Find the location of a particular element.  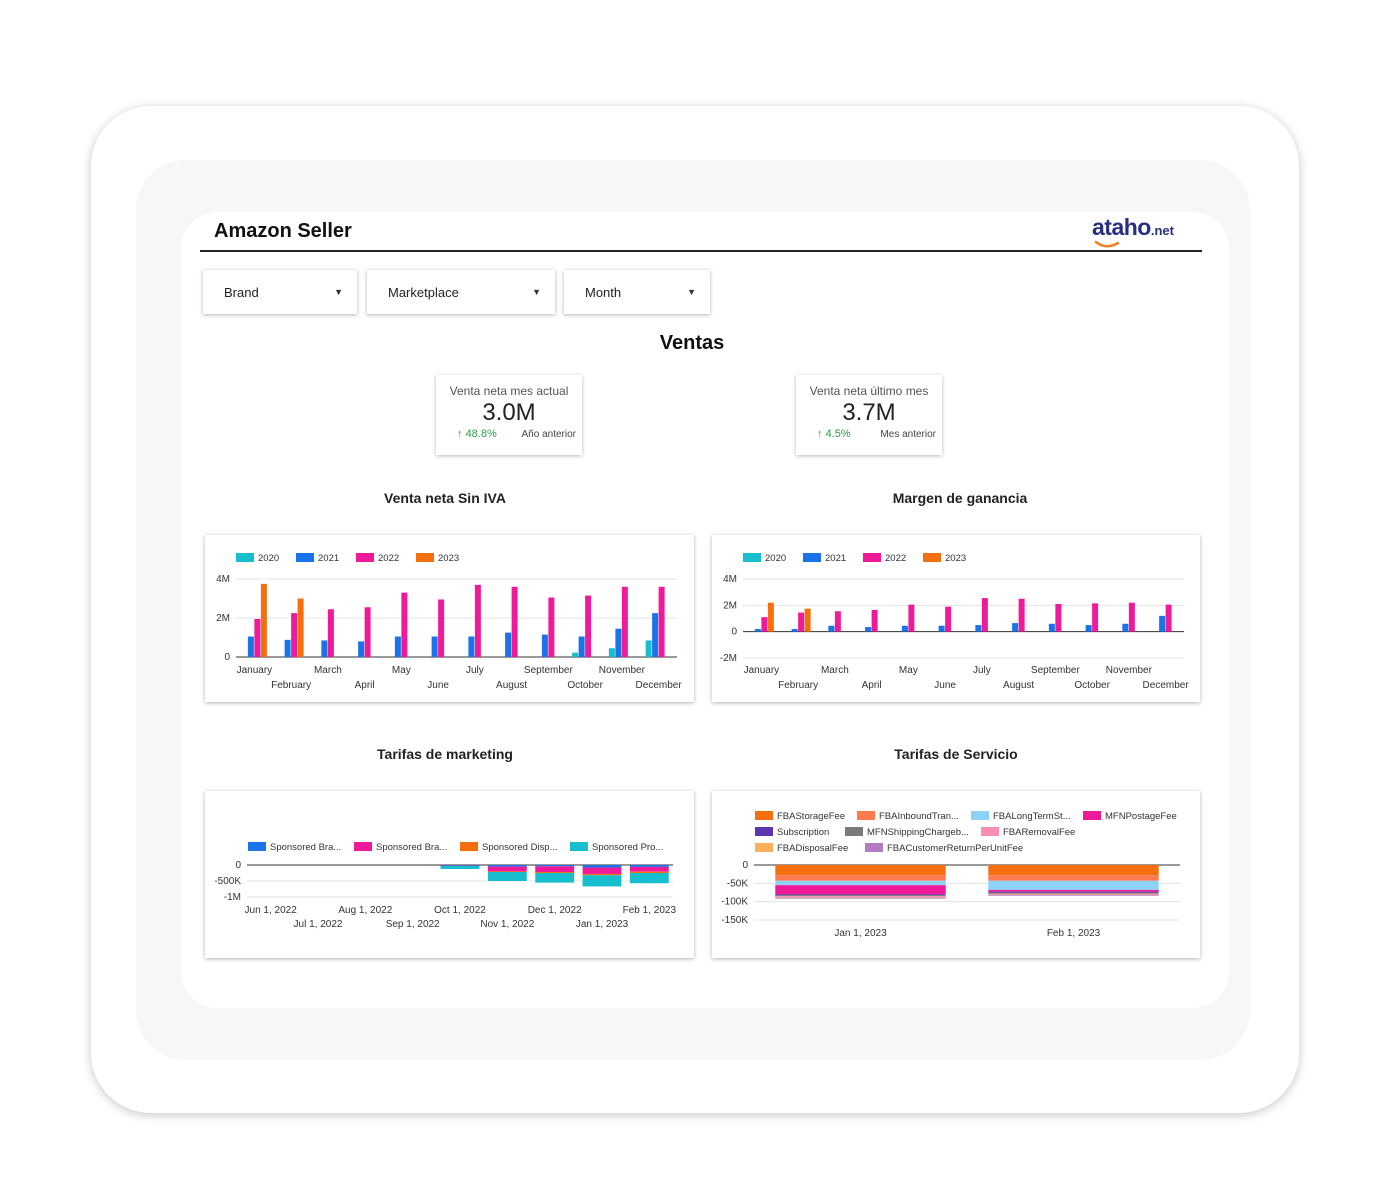

legend-label: 2020 is located at coordinates (268, 558).